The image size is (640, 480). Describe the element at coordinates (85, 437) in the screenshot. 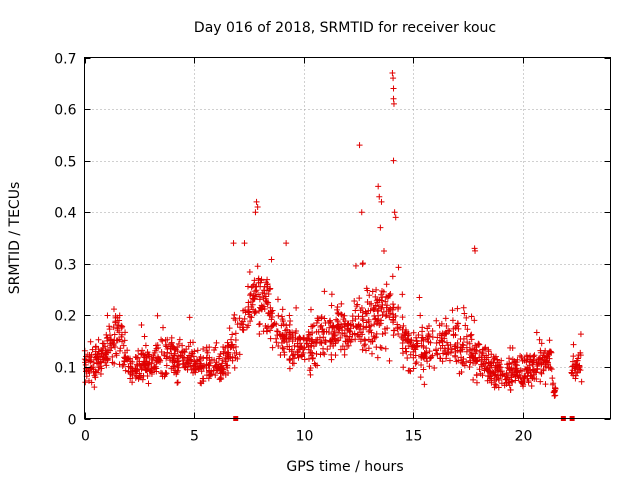

I see `x-tick-label: 0` at that location.